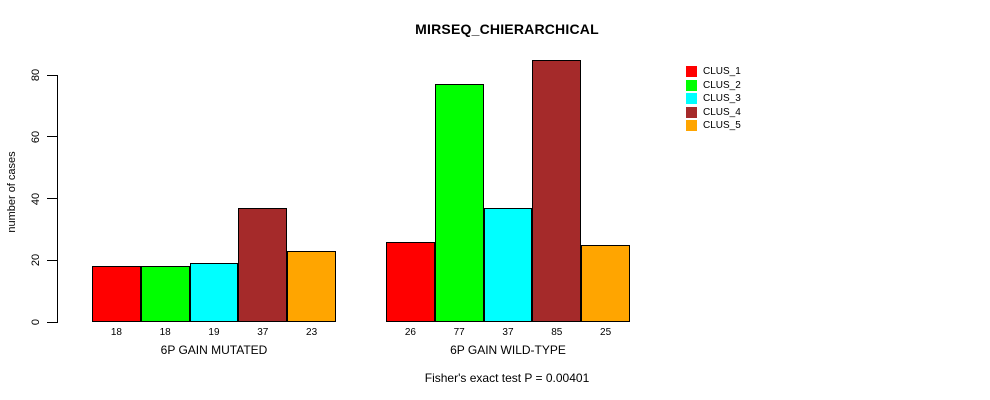 Image resolution: width=990 pixels, height=400 pixels. I want to click on legend-label: CLUS_3, so click(722, 99).